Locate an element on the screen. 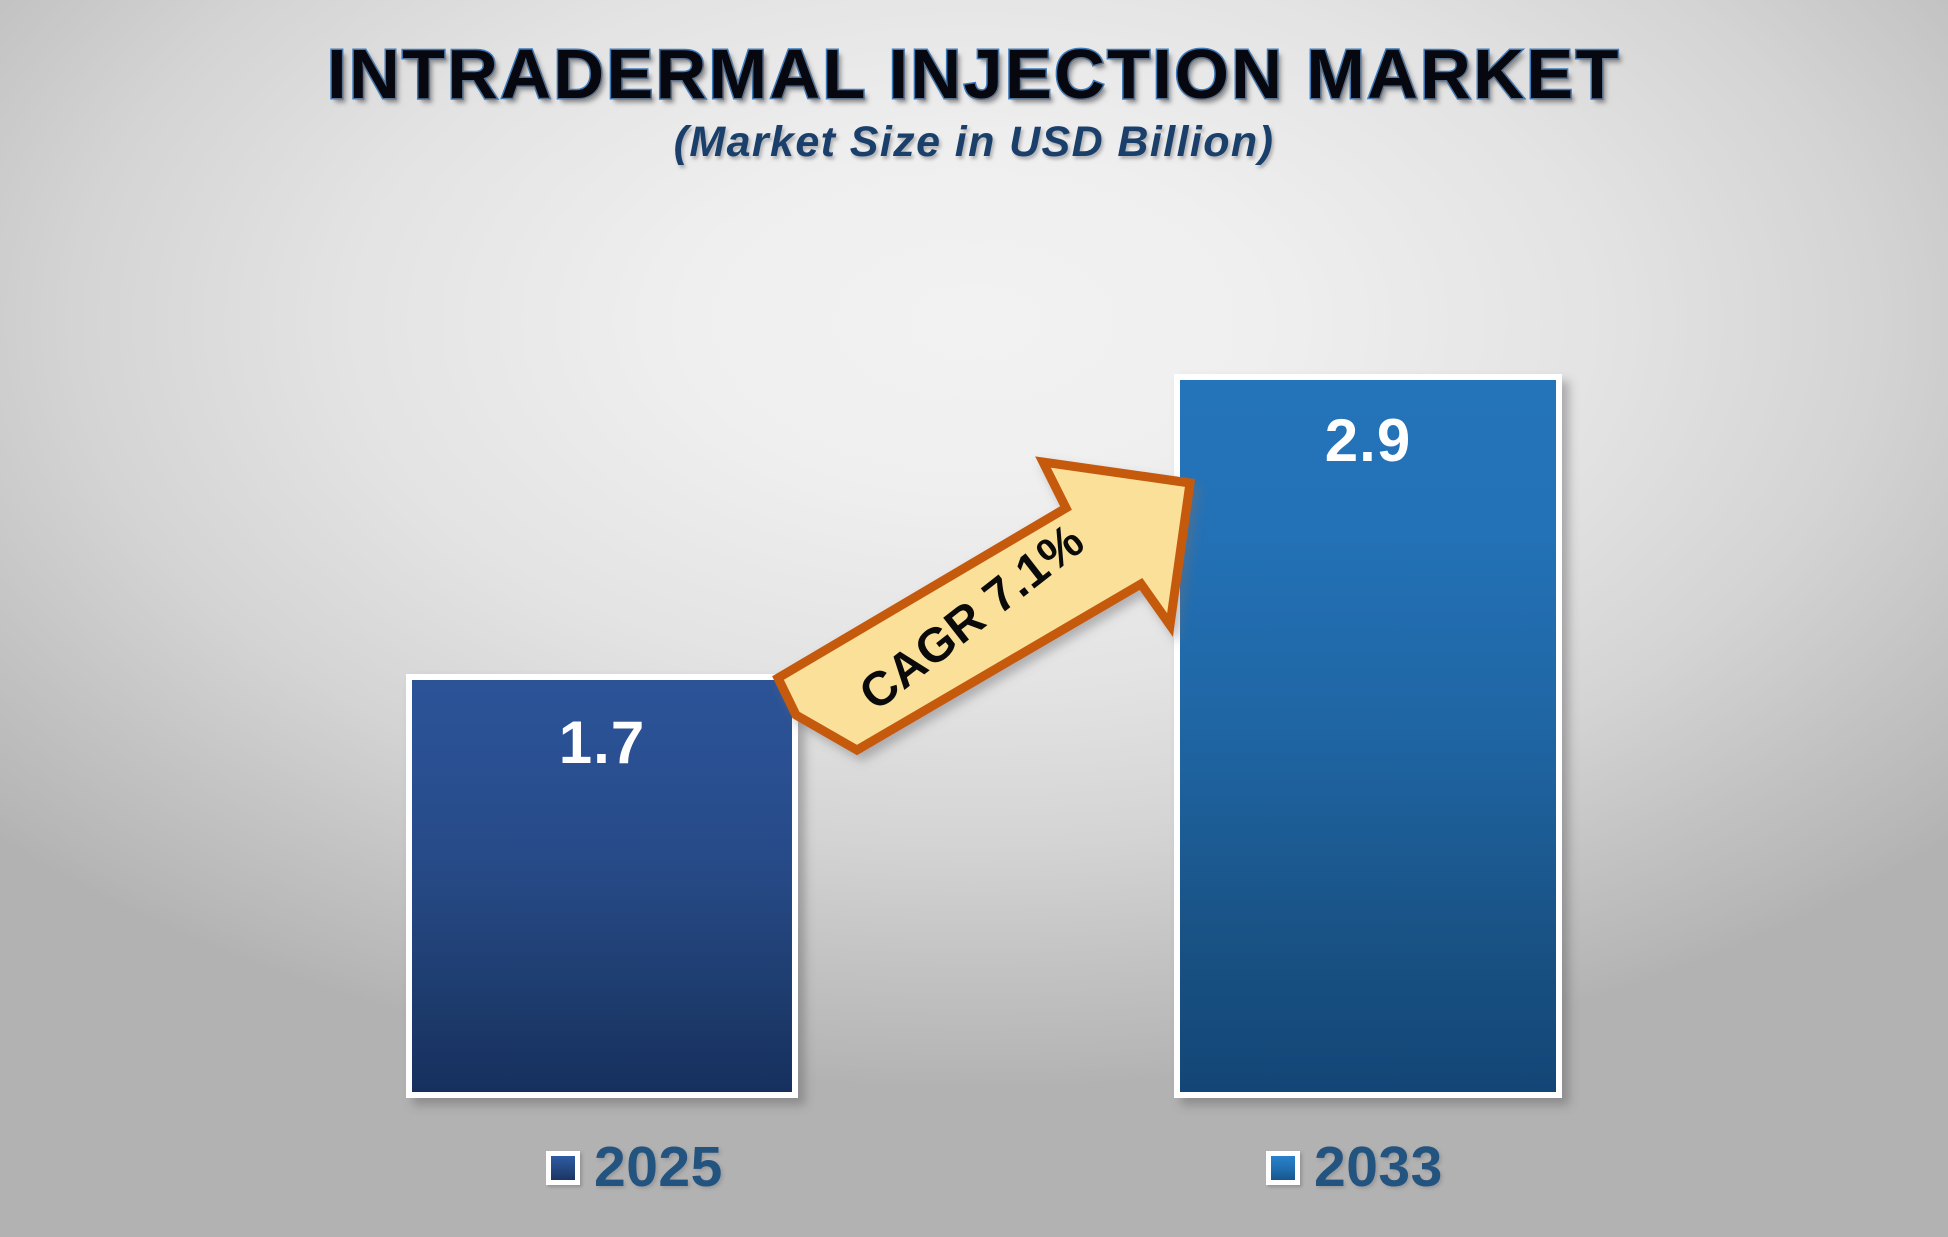 This screenshot has width=1948, height=1237. legend-item-2033: 2033 is located at coordinates (1354, 1167).